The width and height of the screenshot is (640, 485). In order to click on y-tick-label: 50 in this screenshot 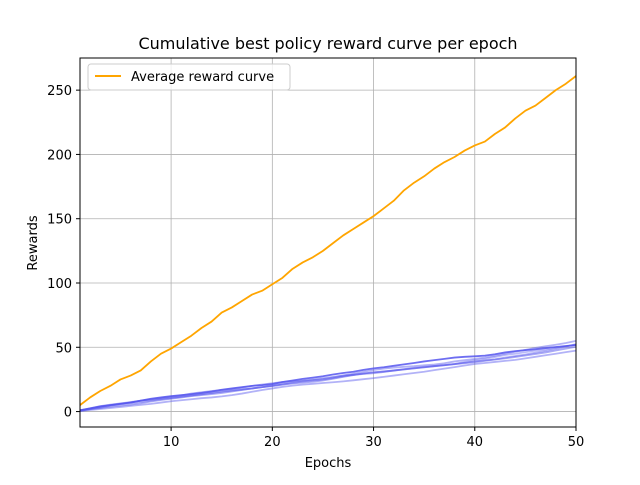, I will do `click(63, 348)`.